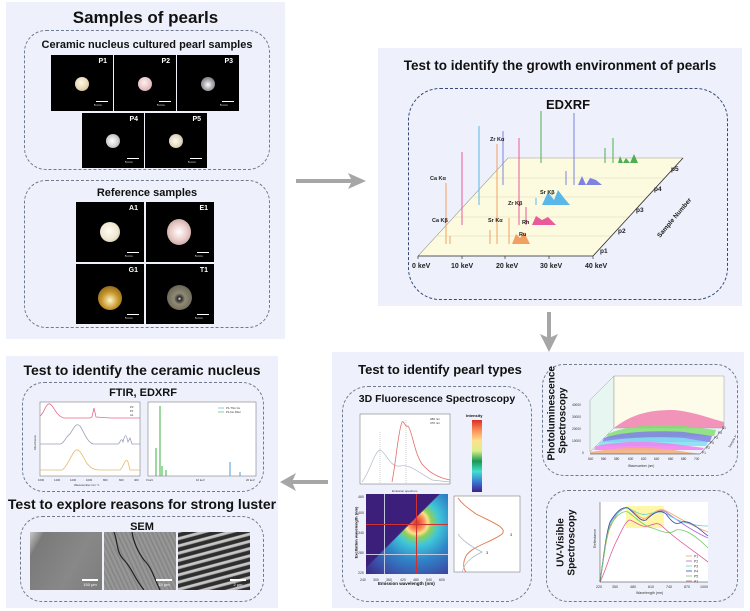 The image size is (750, 611). Describe the element at coordinates (304, 482) in the screenshot. I see `left-arrow-icon` at that location.